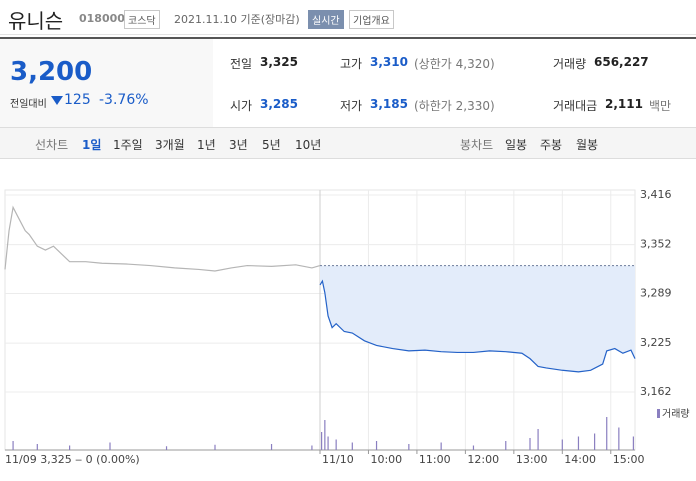 The height and width of the screenshot is (481, 696). What do you see at coordinates (326, 19) in the screenshot?
I see `realtime-button: 실시간` at bounding box center [326, 19].